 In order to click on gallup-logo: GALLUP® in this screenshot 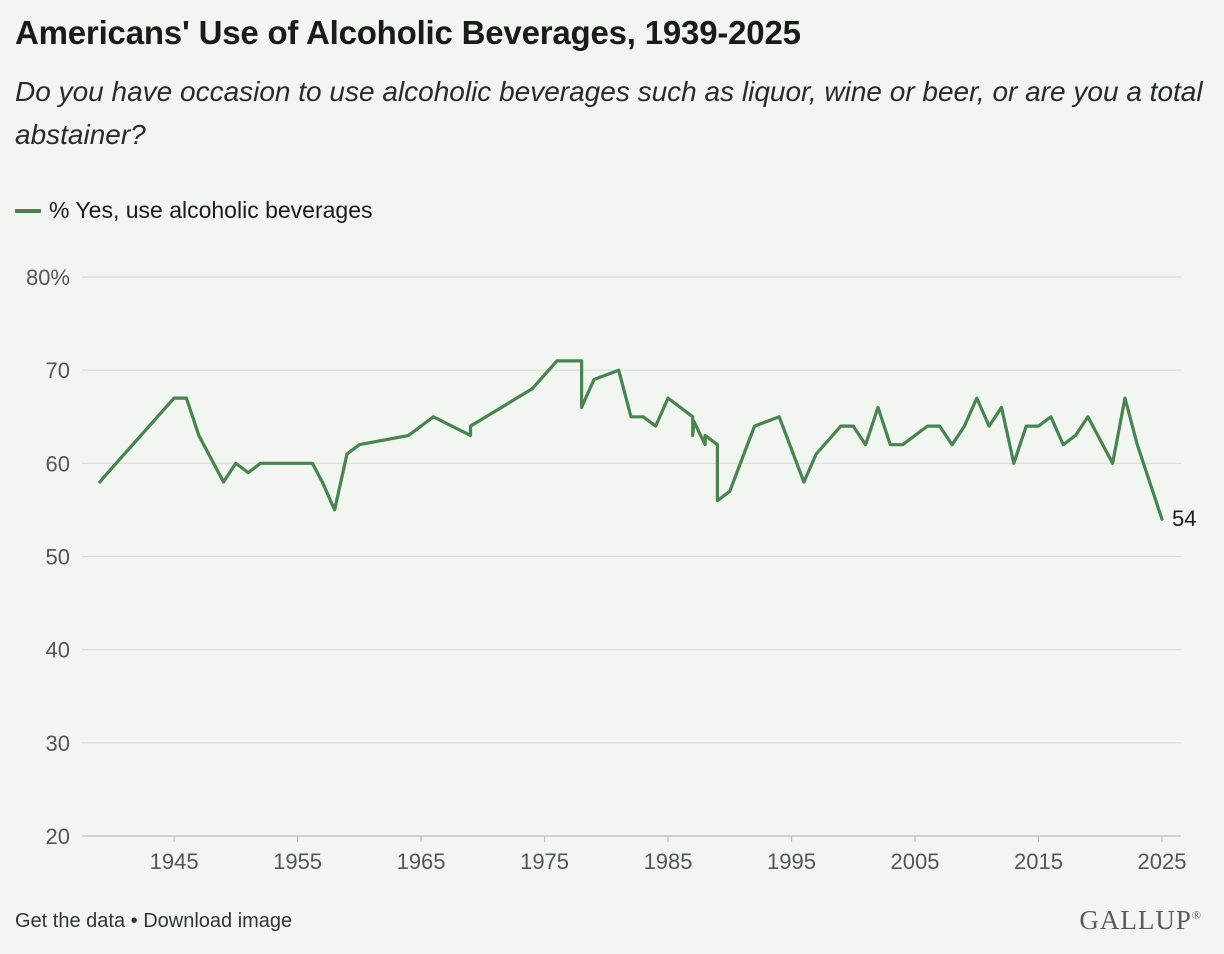, I will do `click(1140, 920)`.